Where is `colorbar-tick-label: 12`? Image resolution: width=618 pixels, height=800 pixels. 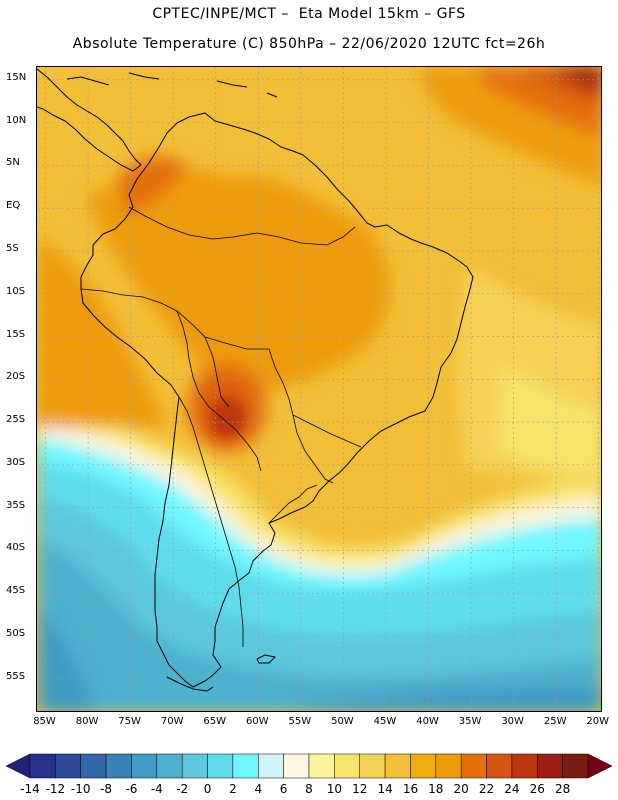 colorbar-tick-label: 12 is located at coordinates (360, 789).